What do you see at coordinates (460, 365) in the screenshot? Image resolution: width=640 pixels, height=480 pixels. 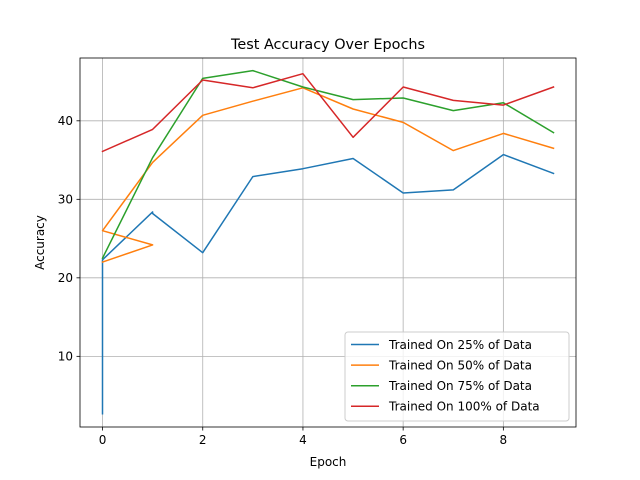 I see `legend-entry-label: Trained On 50% of Data` at bounding box center [460, 365].